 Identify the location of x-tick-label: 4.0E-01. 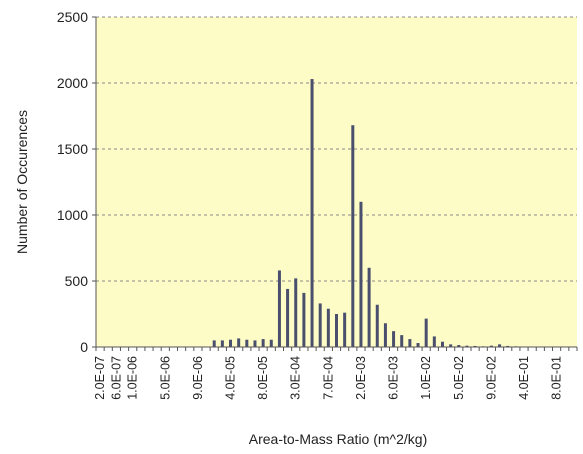
(524, 378).